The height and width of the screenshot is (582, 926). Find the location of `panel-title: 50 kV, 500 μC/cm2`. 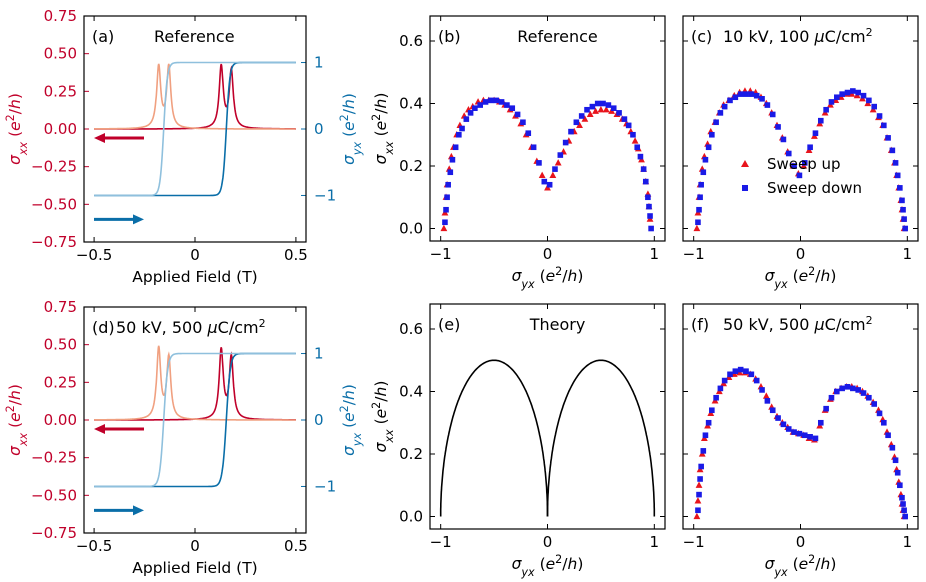

panel-title: 50 kV, 500 μC/cm2 is located at coordinates (798, 324).